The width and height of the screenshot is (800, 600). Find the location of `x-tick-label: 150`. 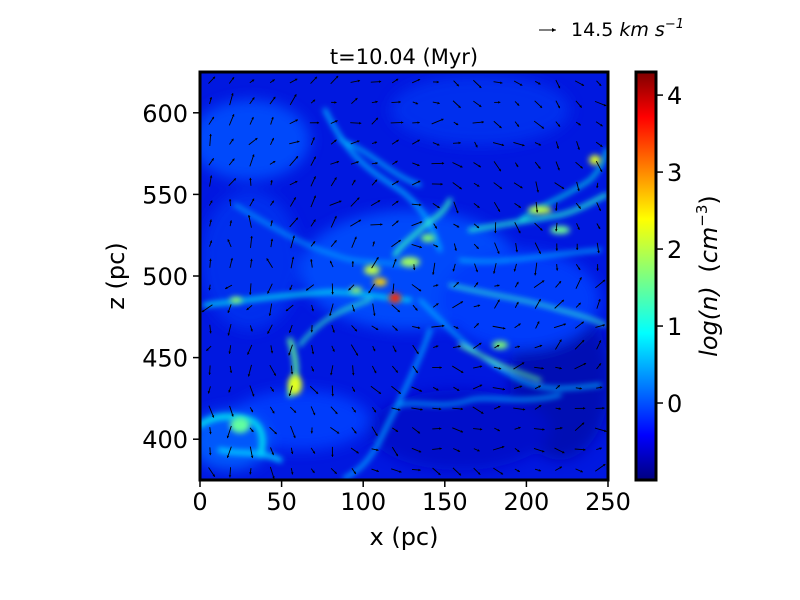

x-tick-label: 150 is located at coordinates (445, 502).